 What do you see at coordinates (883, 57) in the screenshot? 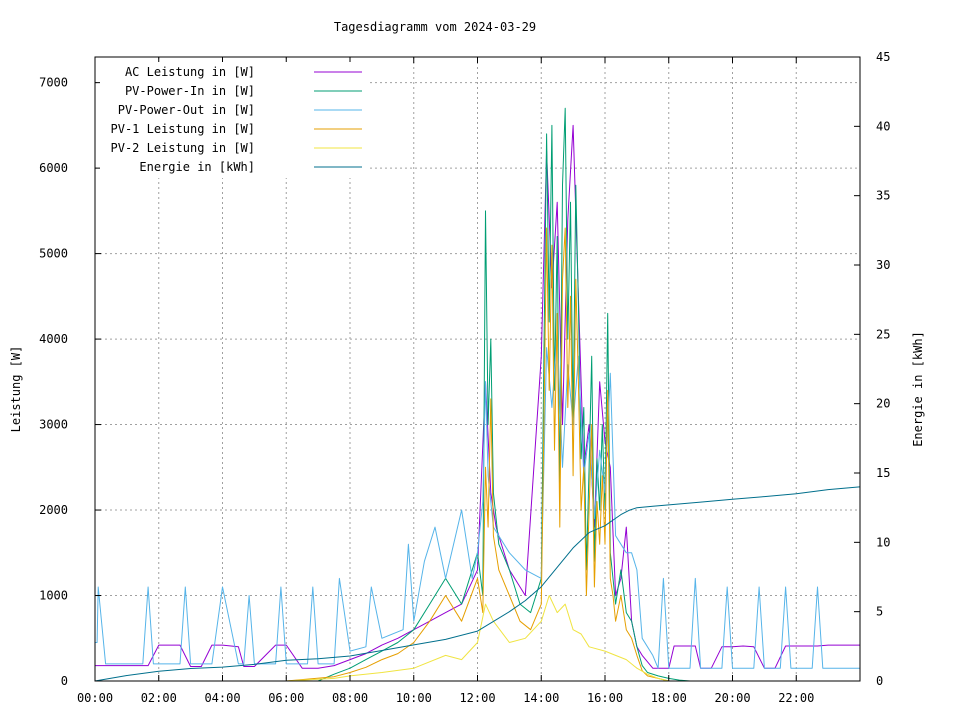
I see `y2-tick-label: 45` at bounding box center [883, 57].